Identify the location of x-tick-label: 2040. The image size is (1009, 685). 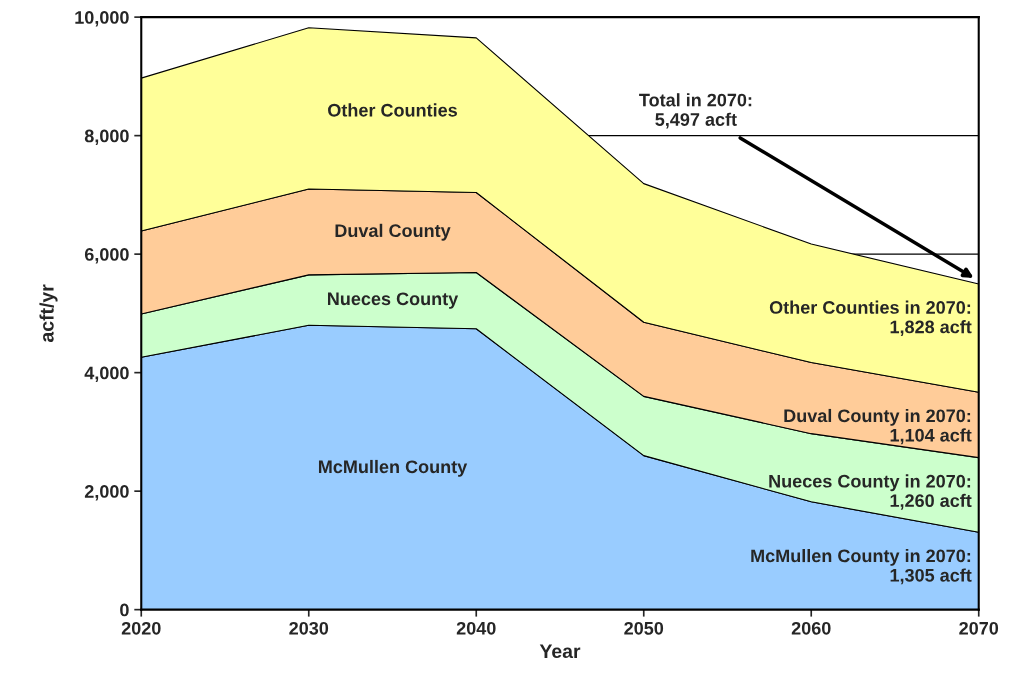
(476, 628).